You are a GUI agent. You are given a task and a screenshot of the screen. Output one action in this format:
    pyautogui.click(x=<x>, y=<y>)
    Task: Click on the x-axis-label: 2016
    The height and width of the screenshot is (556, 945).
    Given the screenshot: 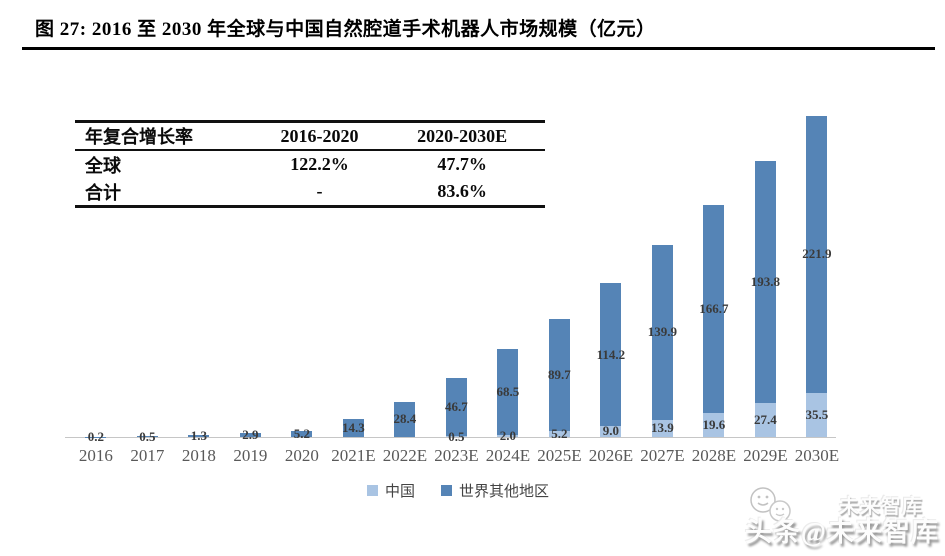 What is the action you would take?
    pyautogui.click(x=95, y=455)
    